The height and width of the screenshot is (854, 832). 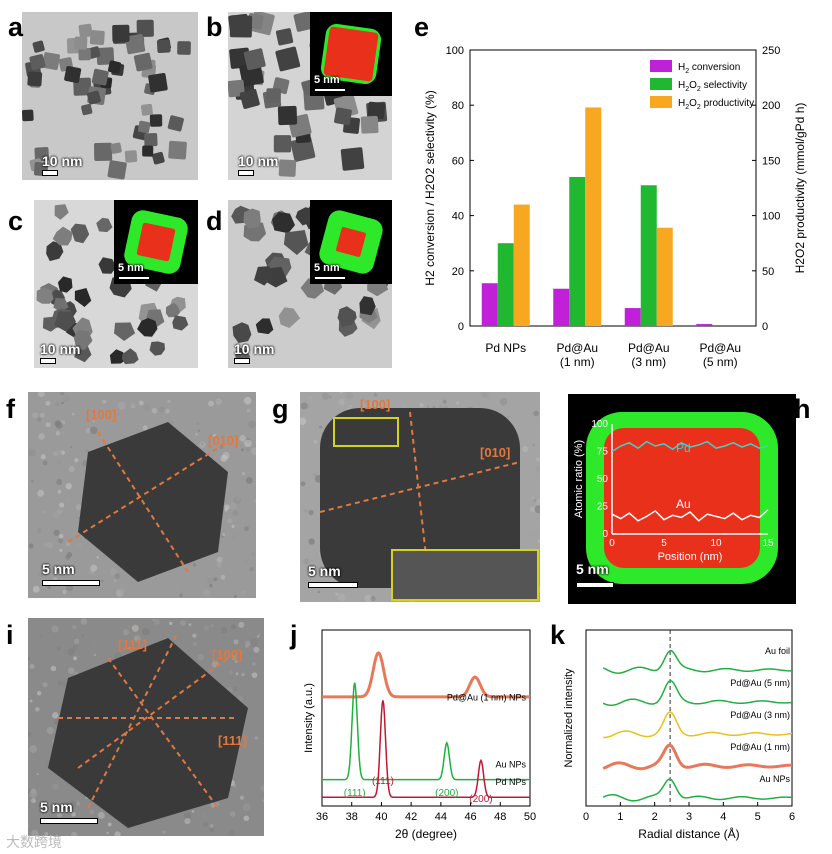 What do you see at coordinates (381, 817) in the screenshot?
I see `x-tick-label: 40` at bounding box center [381, 817].